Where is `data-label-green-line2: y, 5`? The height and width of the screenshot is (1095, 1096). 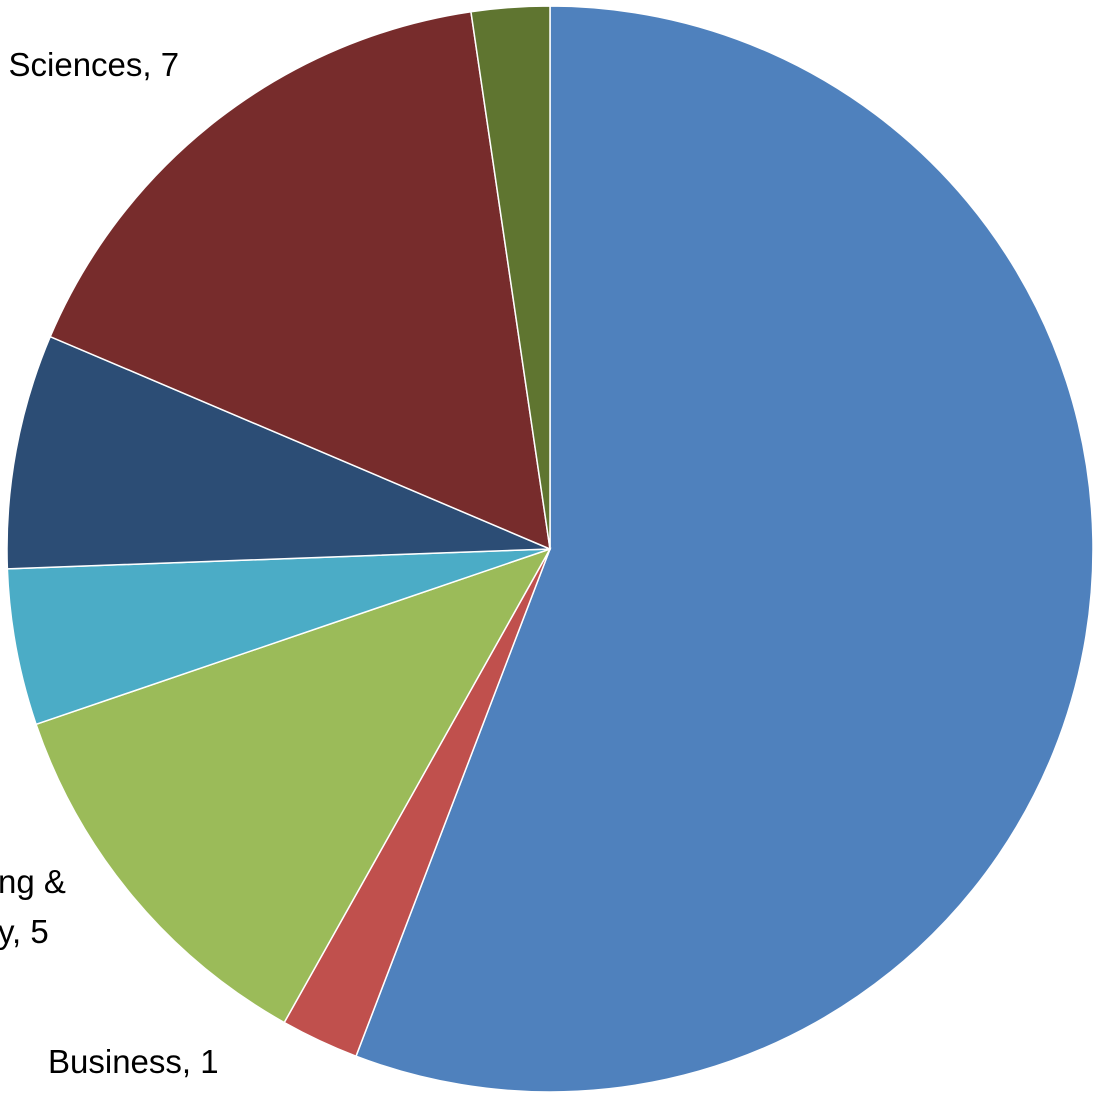 data-label-green-line2: y, 5 is located at coordinates (24, 931).